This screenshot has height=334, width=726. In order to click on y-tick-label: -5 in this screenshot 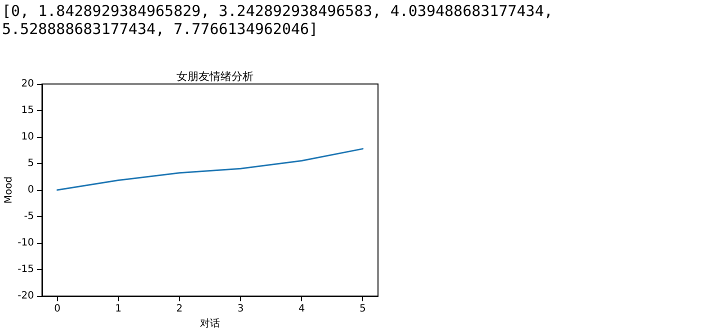, I will do `click(29, 216)`.